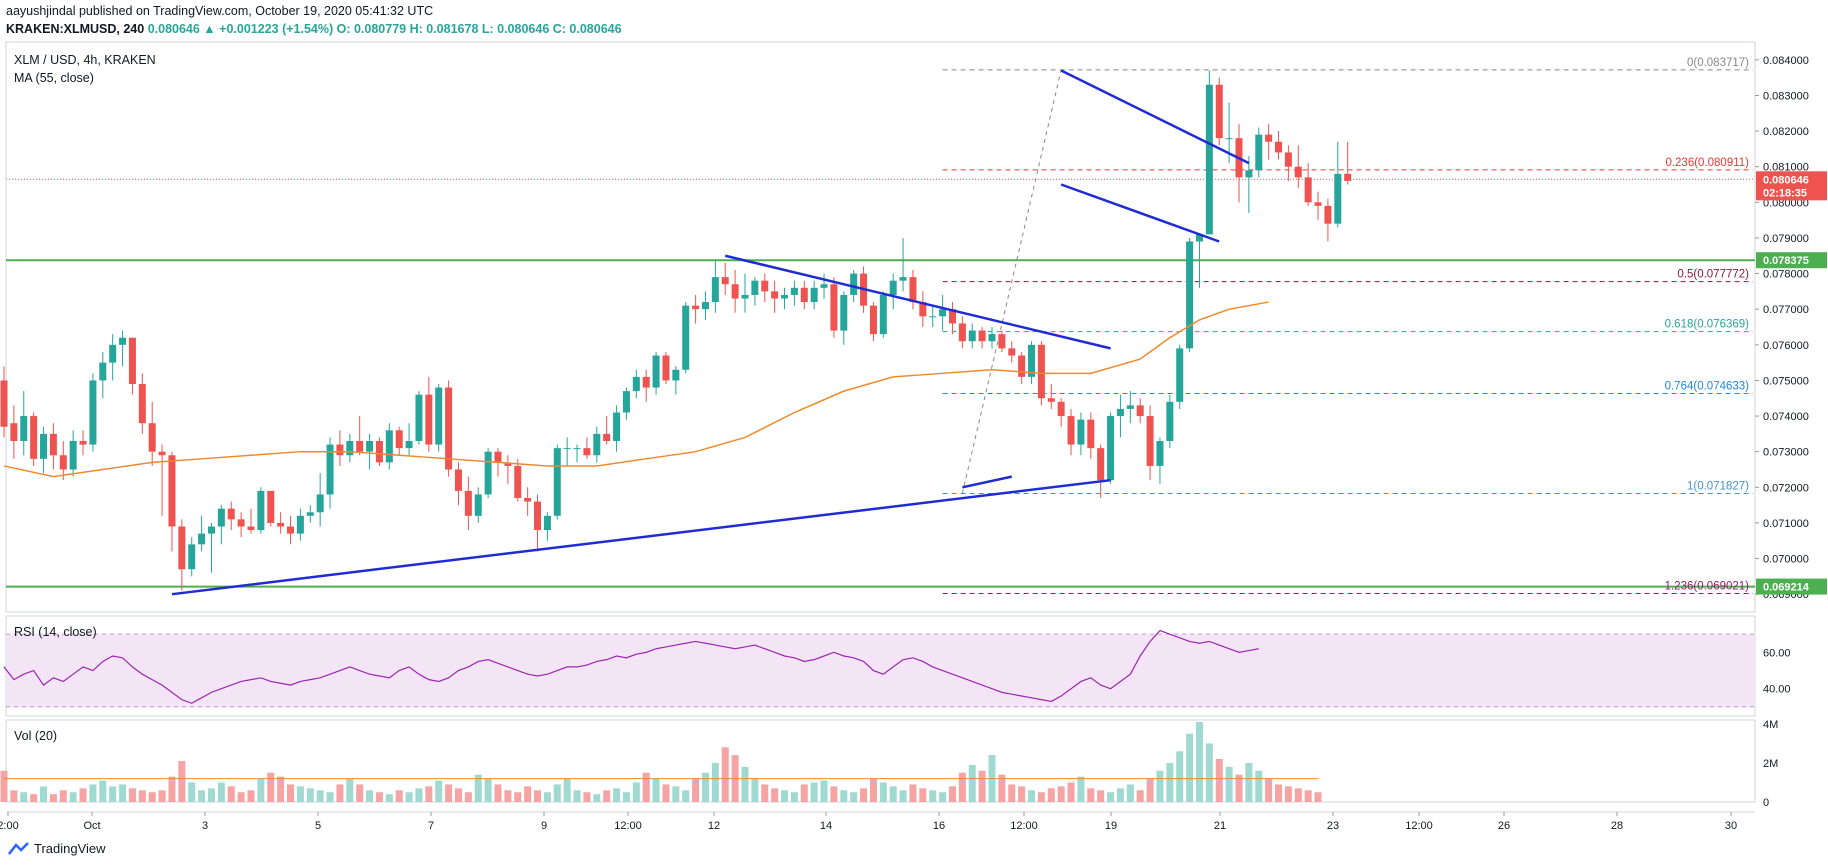 The image size is (1828, 868). What do you see at coordinates (636, 389) in the screenshot?
I see `ma55-line` at bounding box center [636, 389].